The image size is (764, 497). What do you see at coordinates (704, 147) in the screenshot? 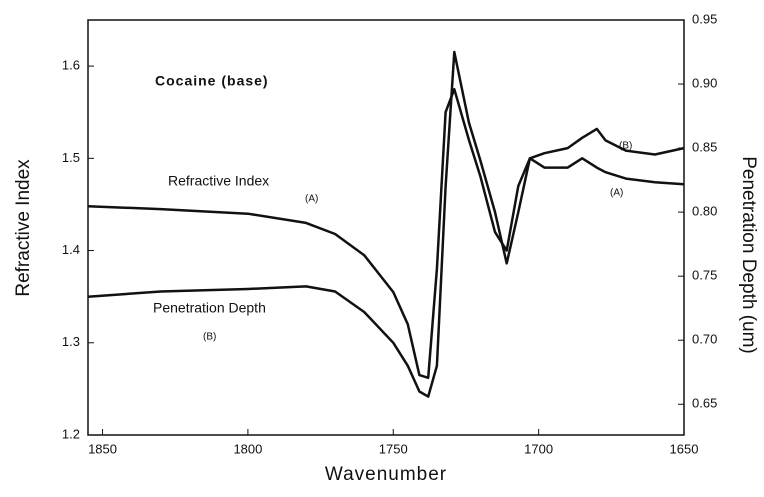
I see `y2-tick-label: 0.85` at bounding box center [704, 147].